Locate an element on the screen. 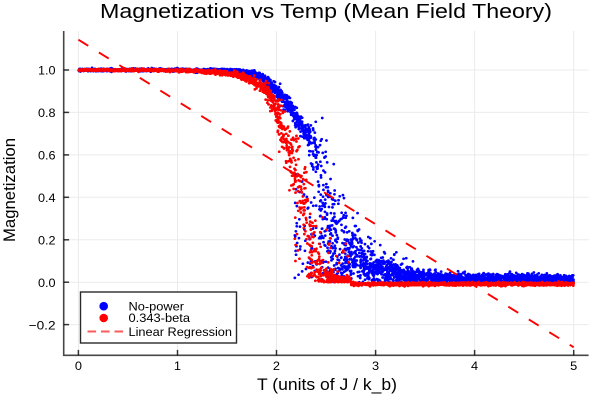 The height and width of the screenshot is (400, 600). svg-text: No-power is located at coordinates (157, 306).